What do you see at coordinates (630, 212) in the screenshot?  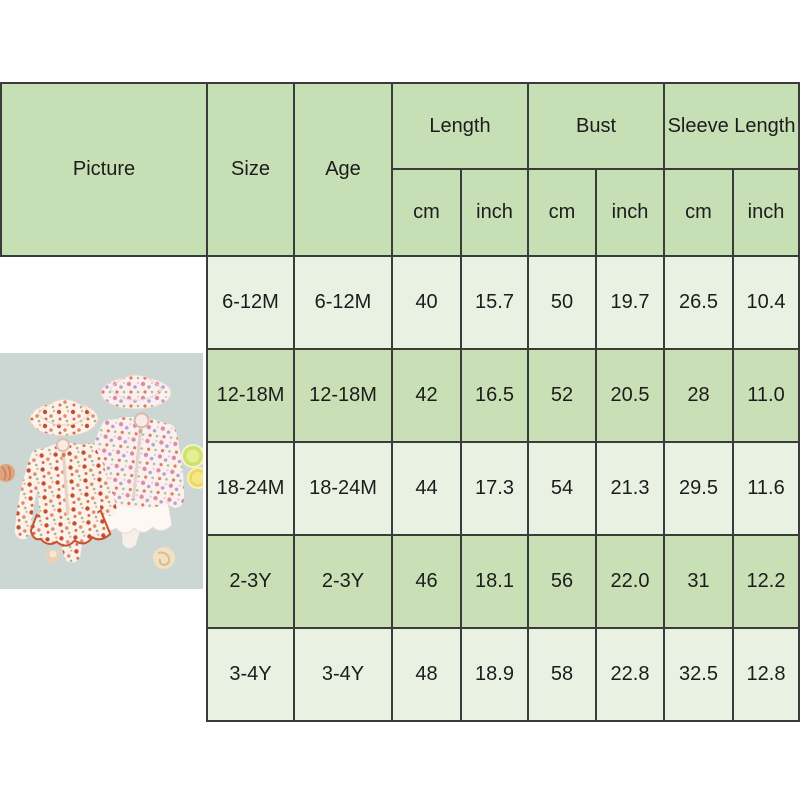 I see `unit-bust-inch: inch` at bounding box center [630, 212].